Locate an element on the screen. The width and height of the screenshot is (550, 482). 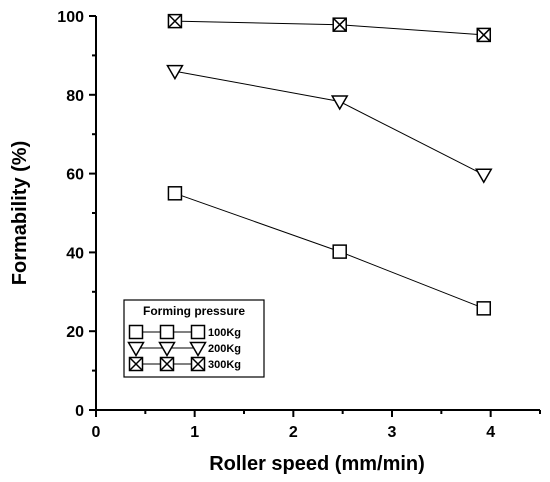
x-tick-label: 2 is located at coordinates (293, 432).